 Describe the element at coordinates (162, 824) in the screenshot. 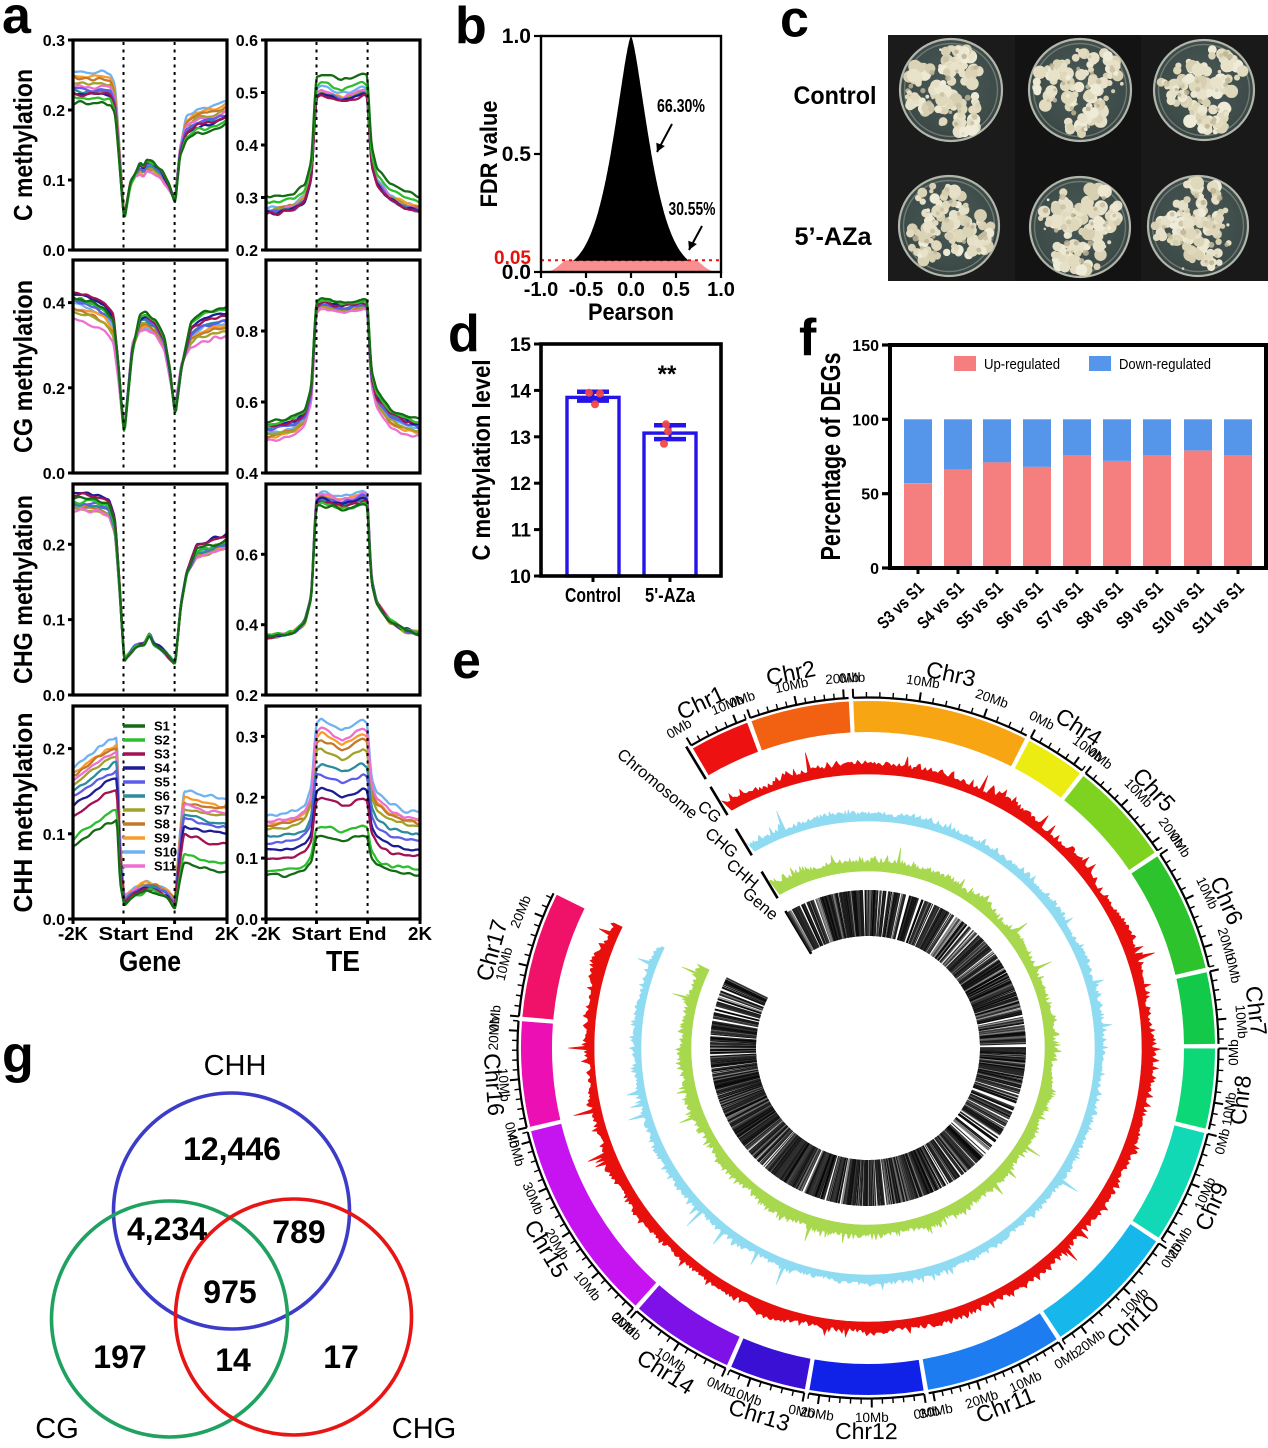

I see `svg-text: S8` at that location.